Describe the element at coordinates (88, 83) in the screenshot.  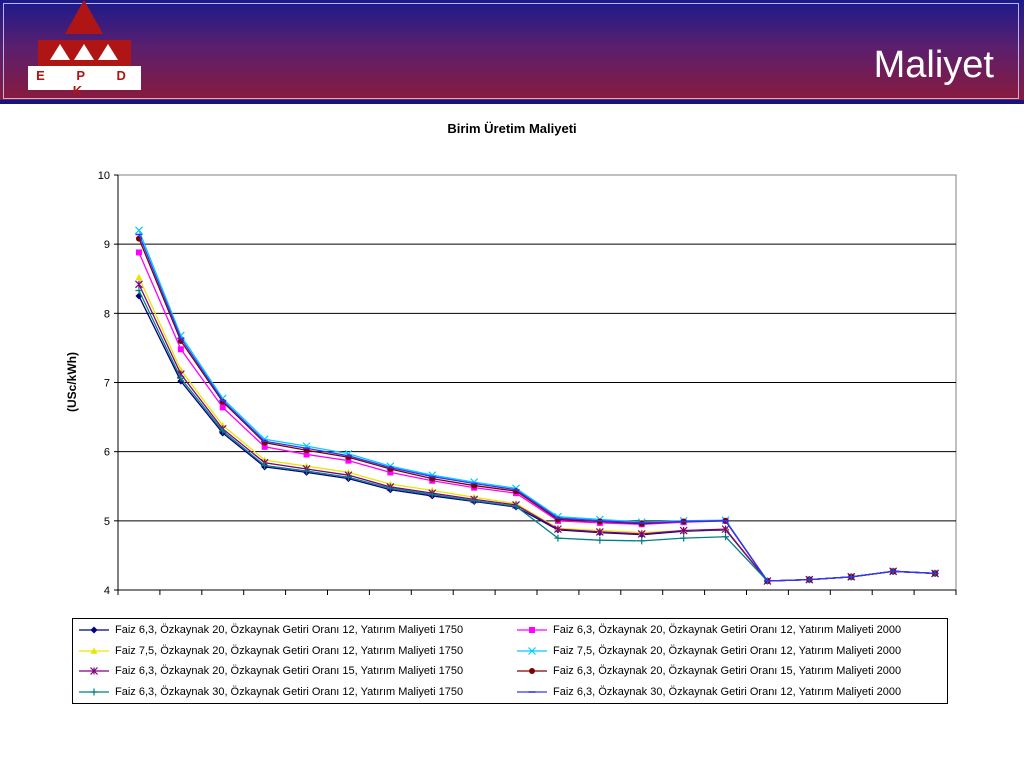
I see `logo-text: E P D K` at that location.